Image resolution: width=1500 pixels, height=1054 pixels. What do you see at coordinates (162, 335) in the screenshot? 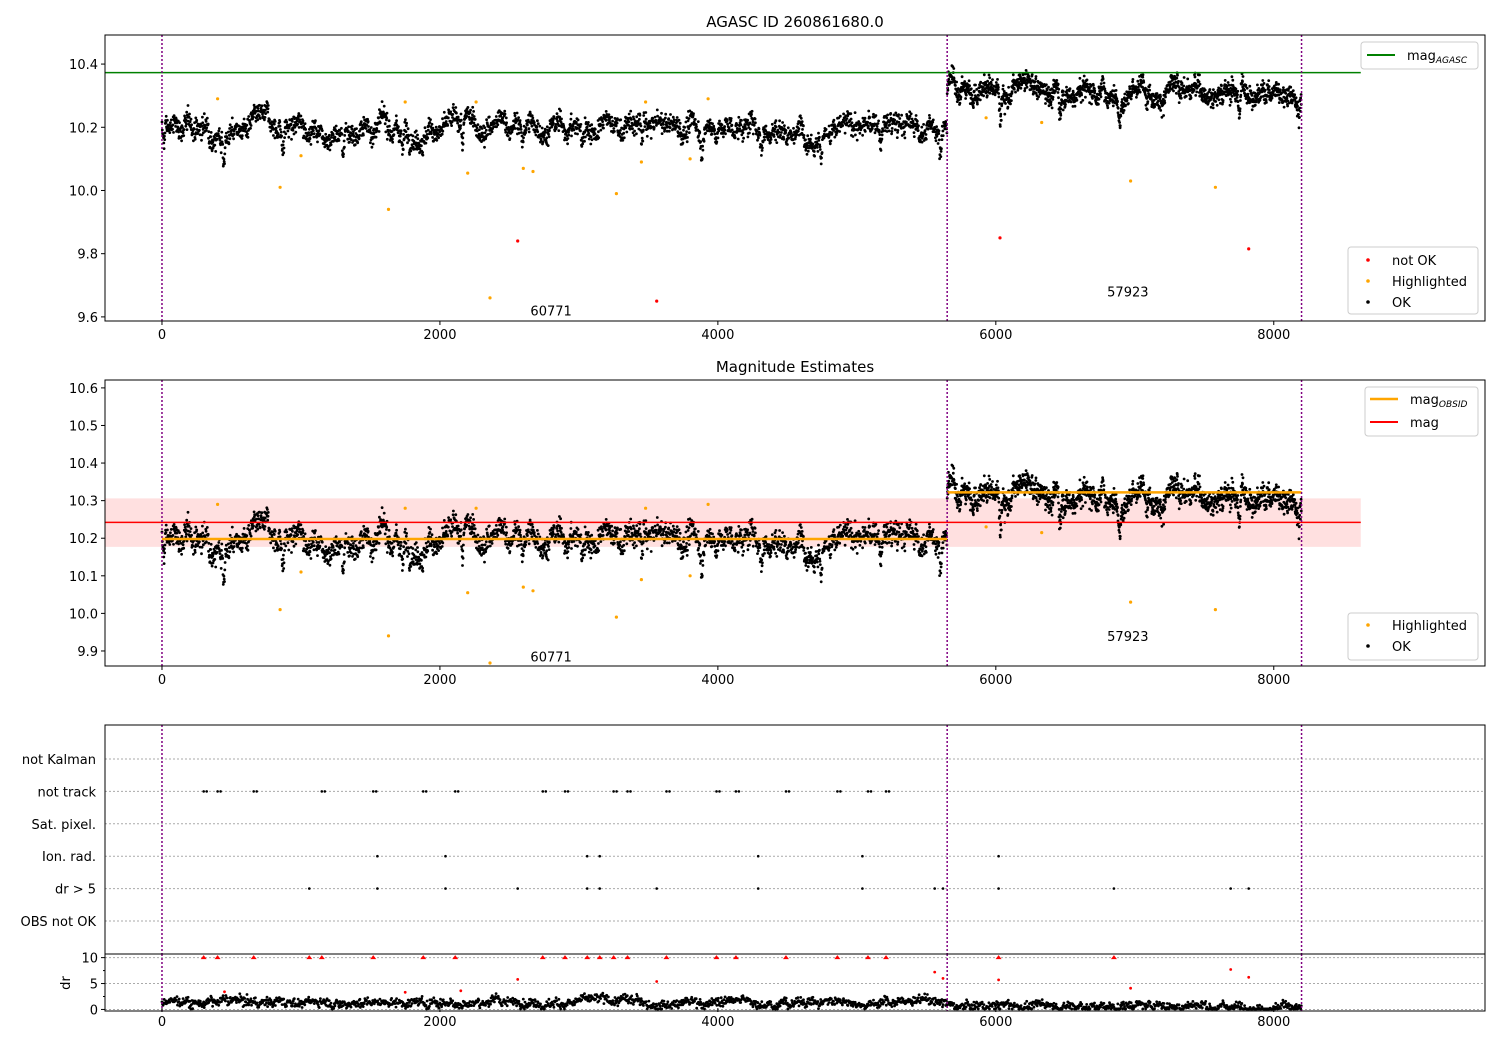
I see `x-tick-label: 0` at bounding box center [162, 335].